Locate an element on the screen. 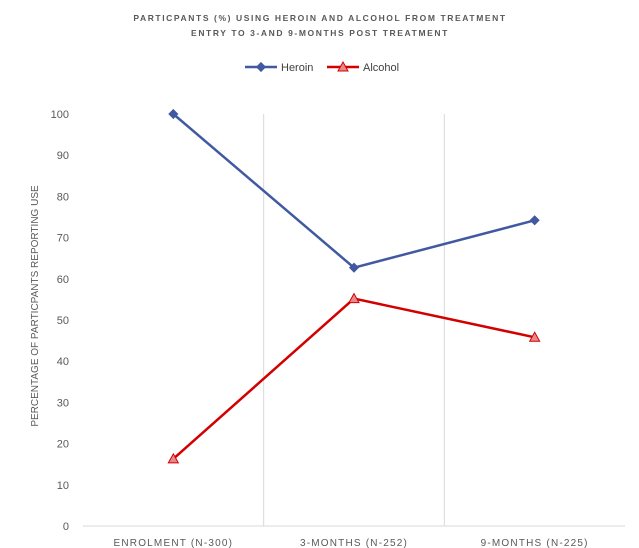  y-tick-label: 0 is located at coordinates (66, 527).